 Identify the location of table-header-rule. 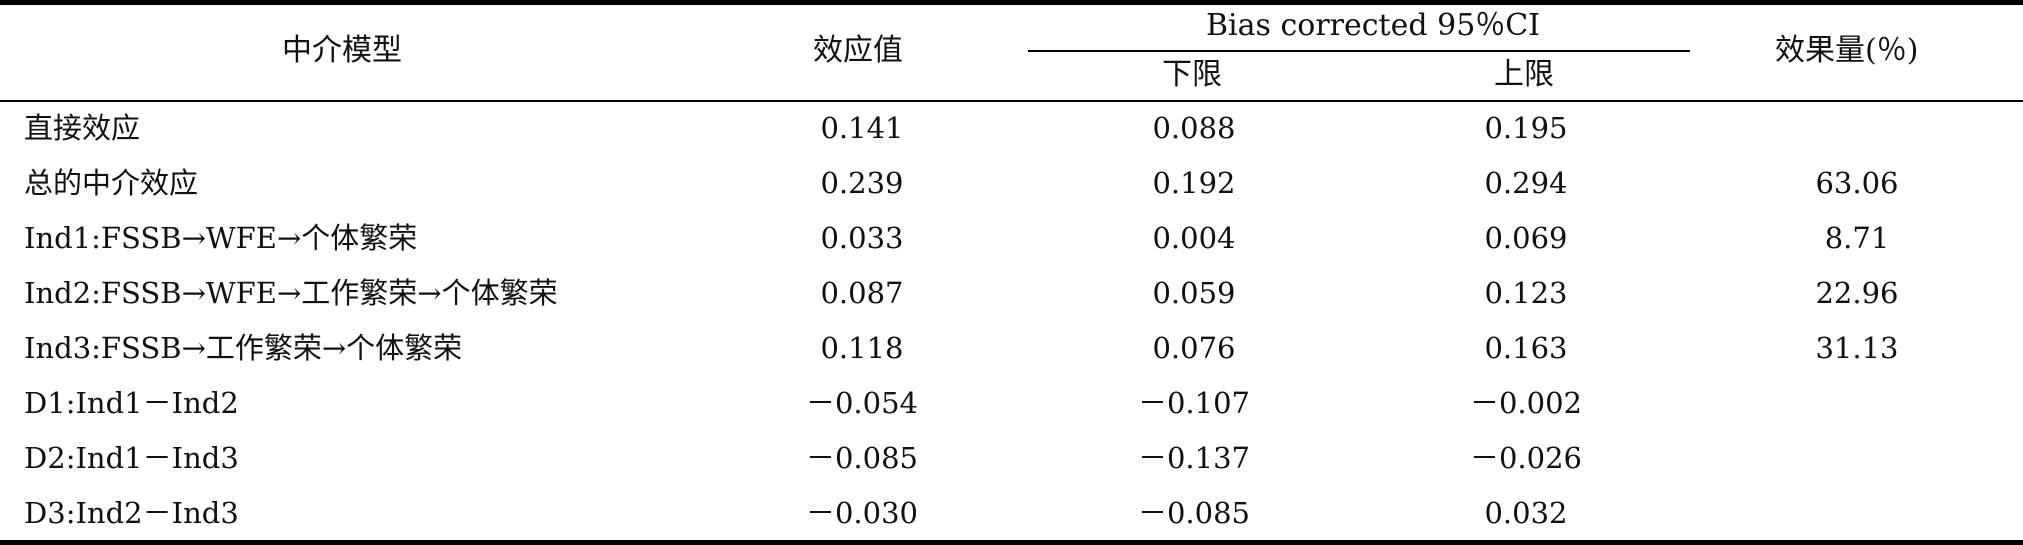
(1011, 101).